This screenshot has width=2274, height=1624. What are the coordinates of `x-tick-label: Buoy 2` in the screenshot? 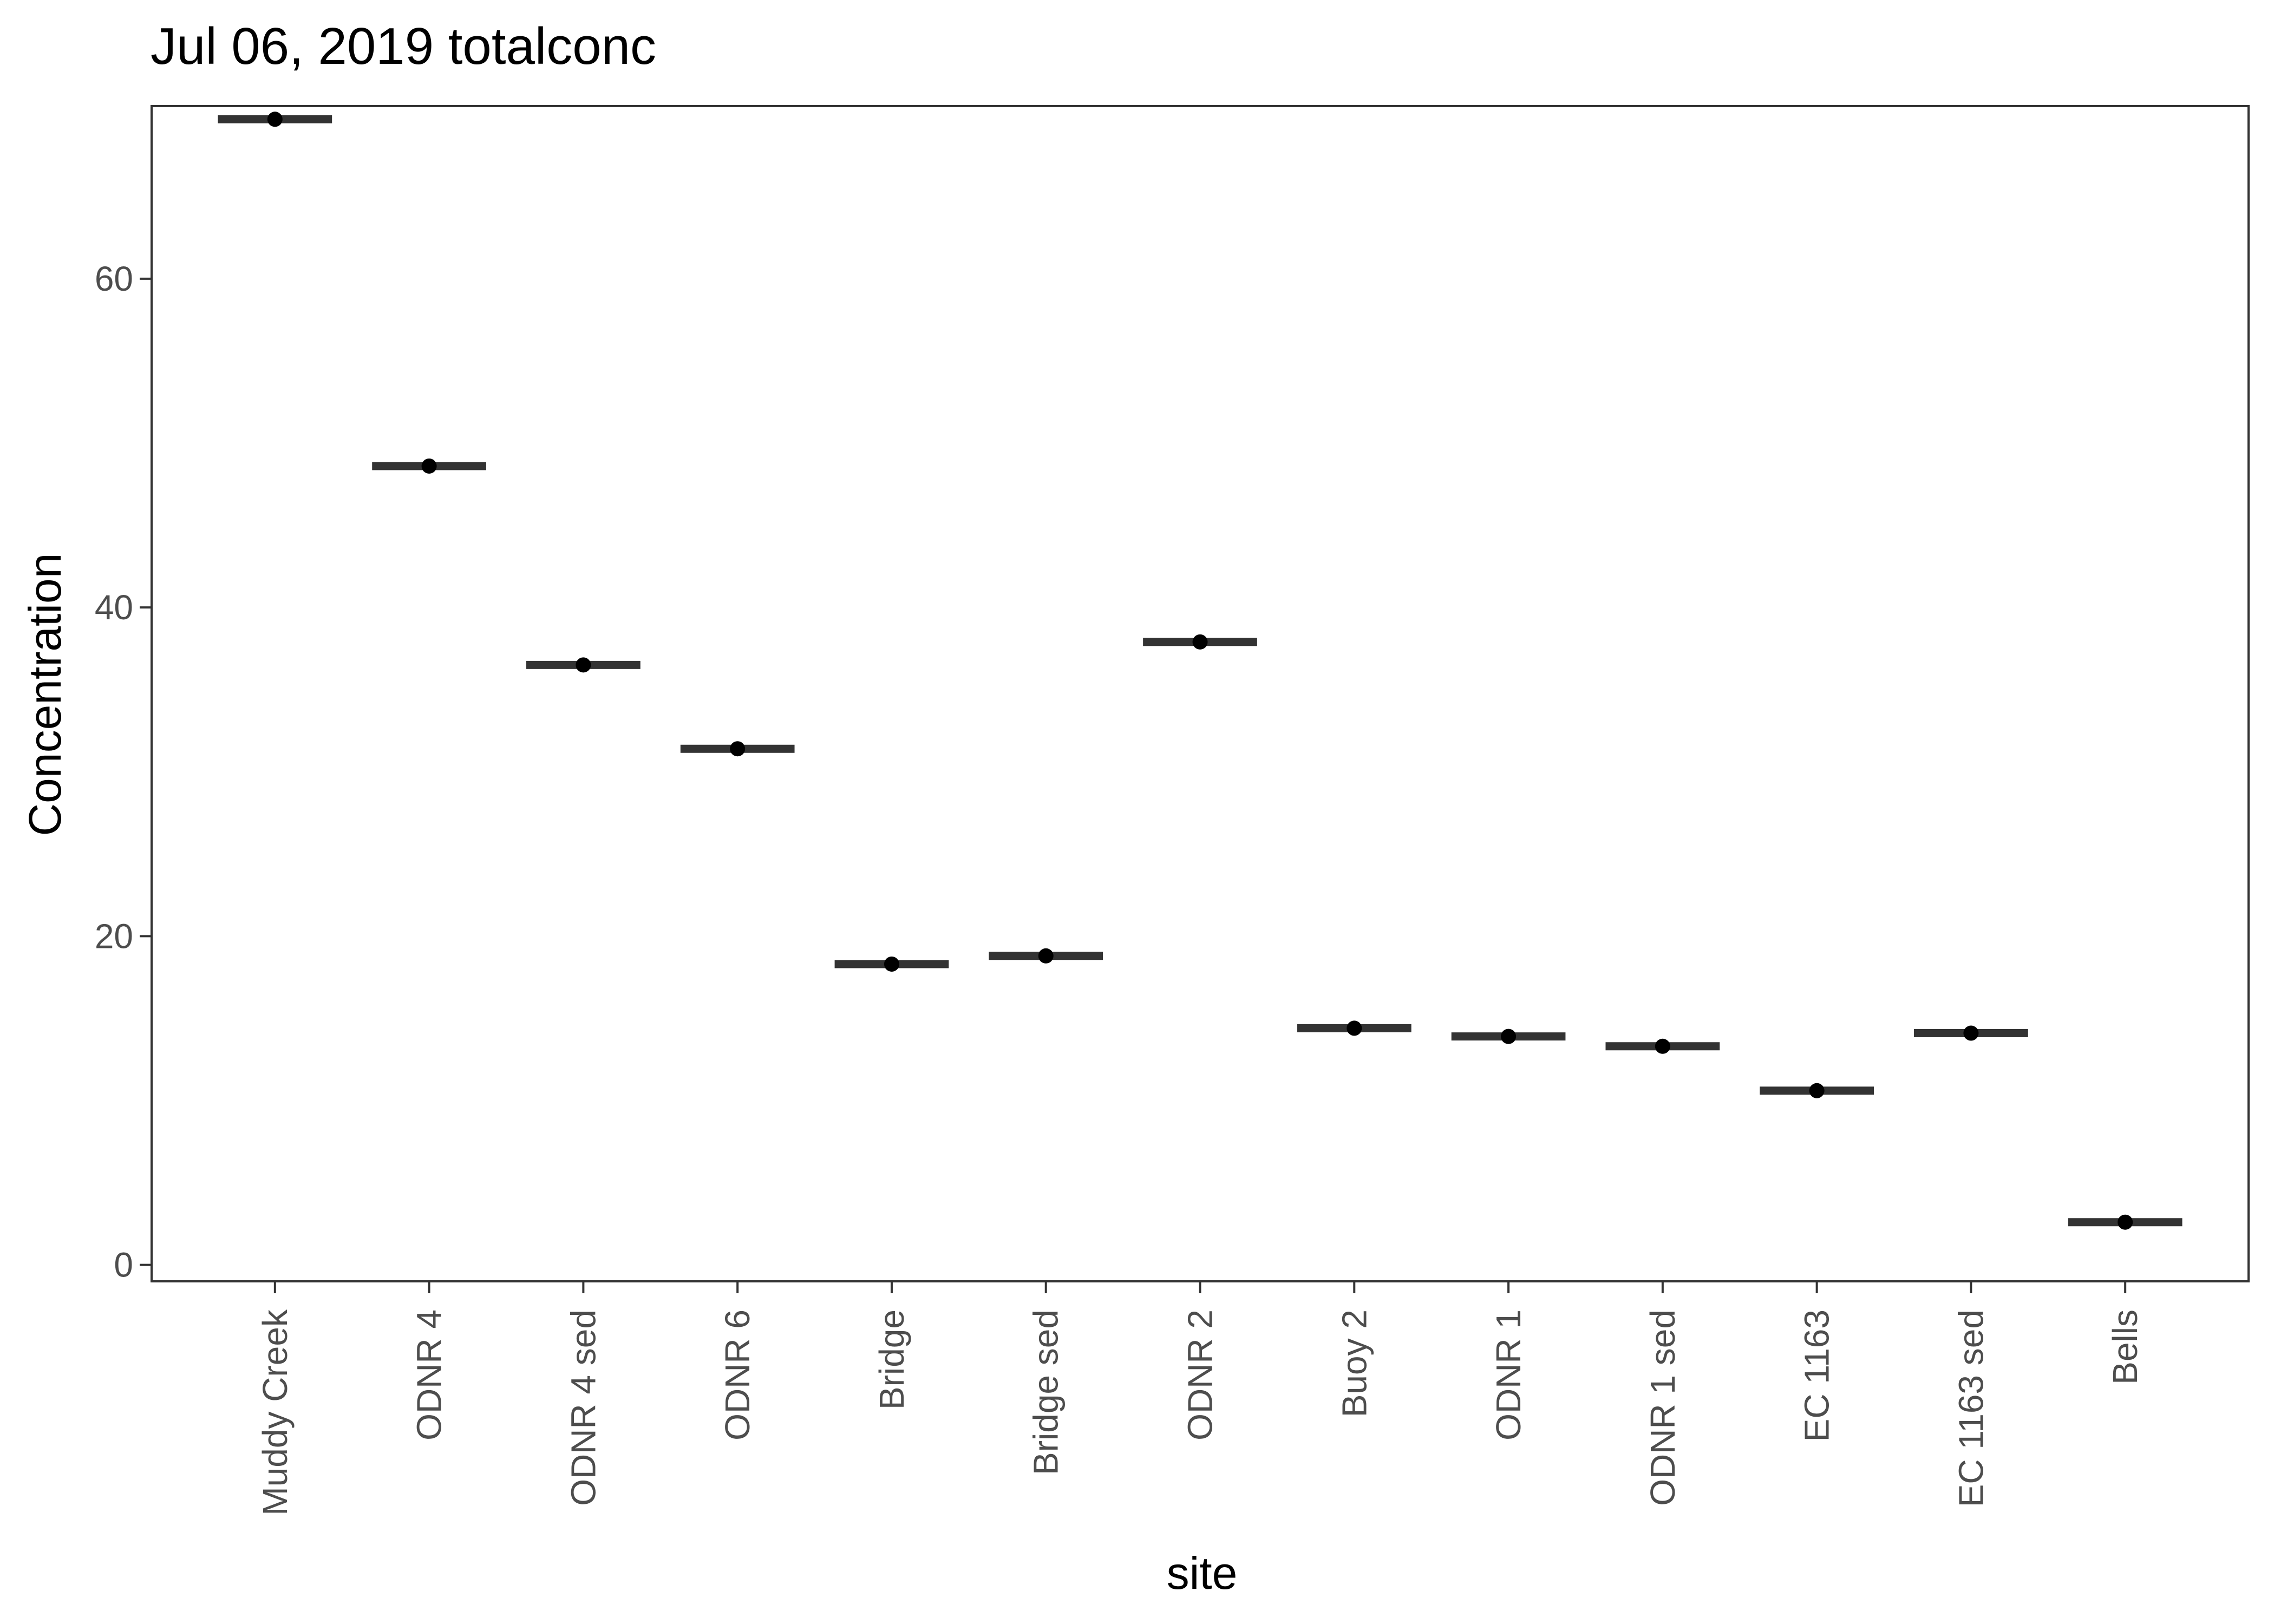 It's located at (1355, 1363).